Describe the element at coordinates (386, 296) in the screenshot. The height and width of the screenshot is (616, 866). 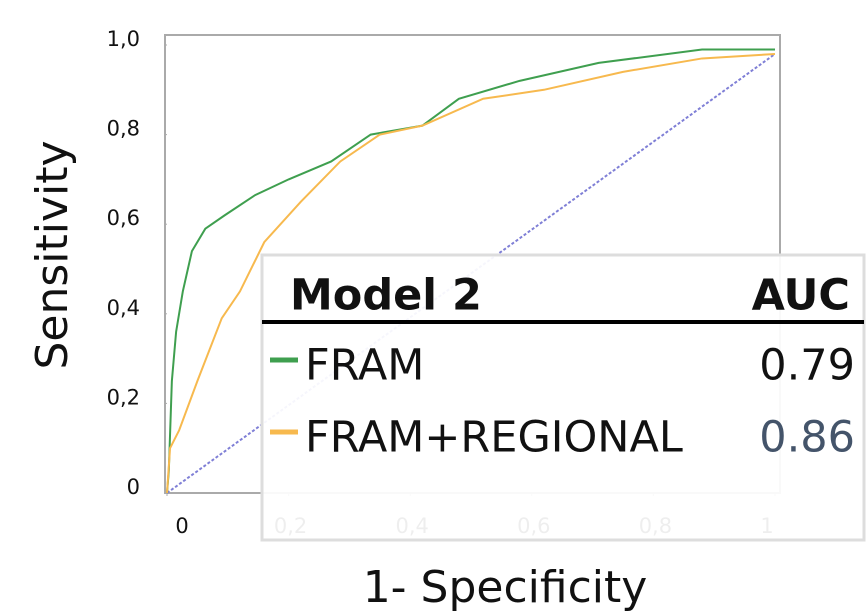
I see `legend-title: Model 2` at that location.